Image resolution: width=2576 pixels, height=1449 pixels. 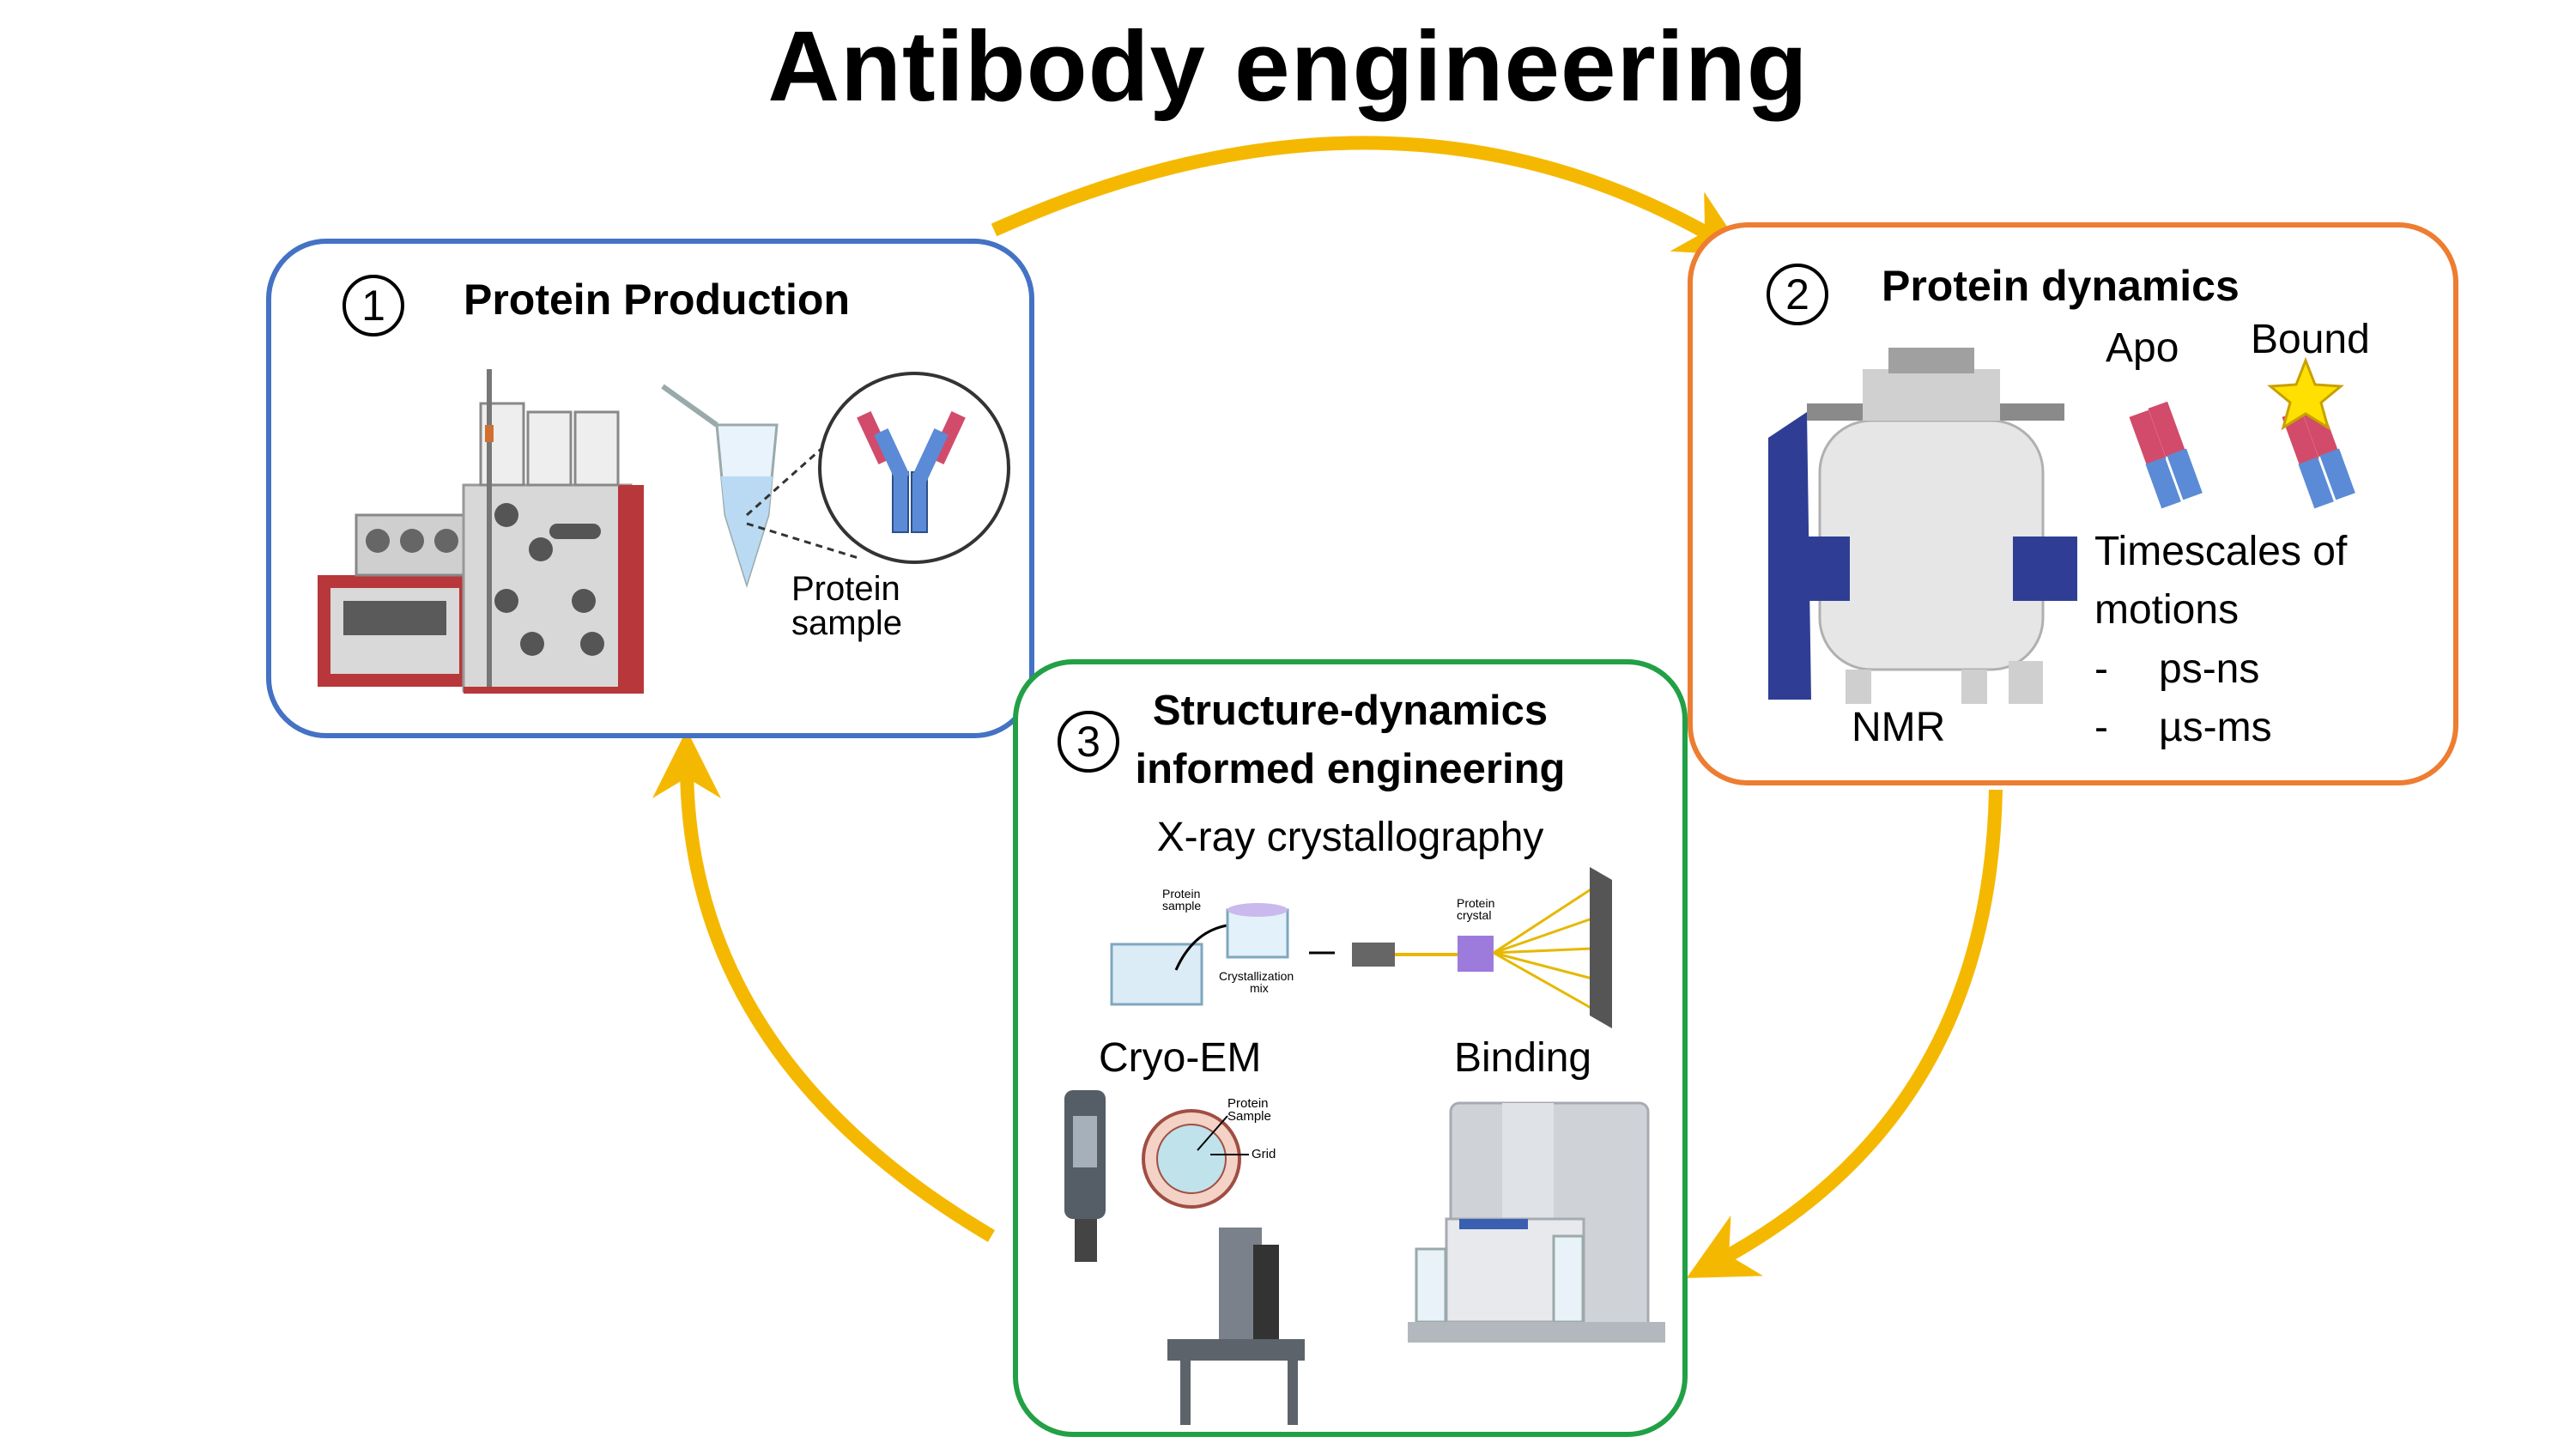 What do you see at coordinates (1361, 948) in the screenshot?
I see `xray-workflow-icon` at bounding box center [1361, 948].